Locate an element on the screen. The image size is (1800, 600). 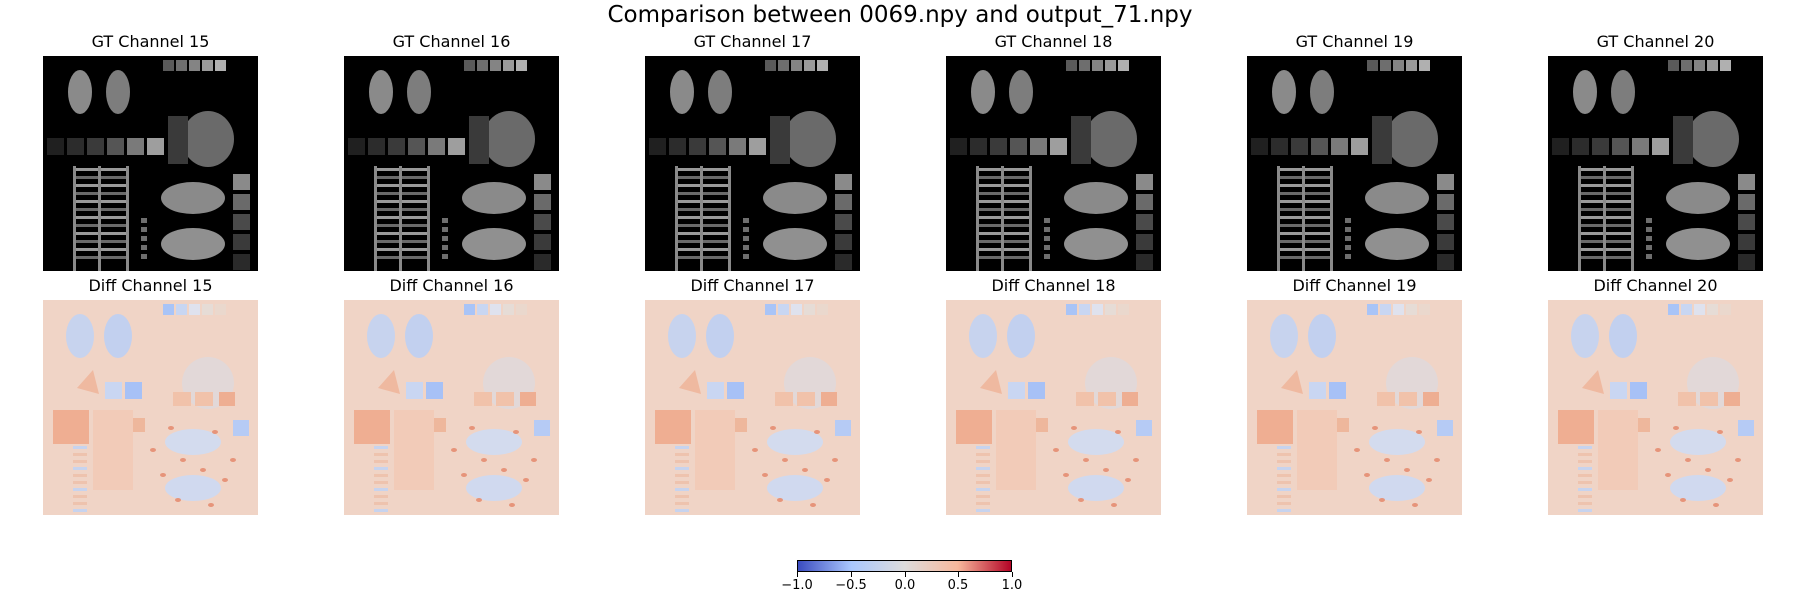
diff-panel-title: Diff Channel 15 is located at coordinates (150, 285).